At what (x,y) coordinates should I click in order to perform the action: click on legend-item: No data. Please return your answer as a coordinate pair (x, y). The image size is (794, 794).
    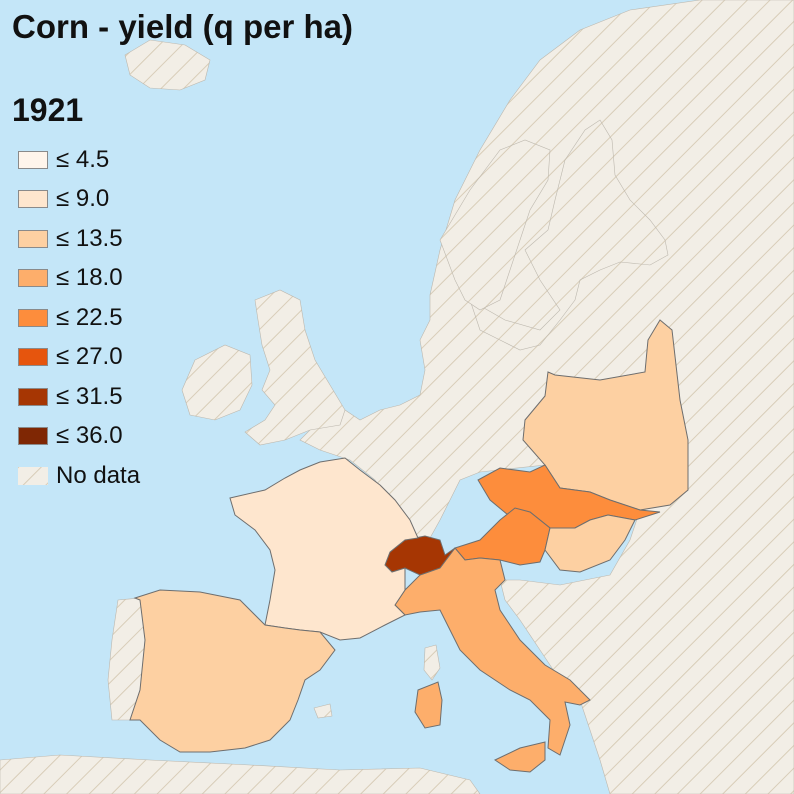
    Looking at the image, I should click on (79, 476).